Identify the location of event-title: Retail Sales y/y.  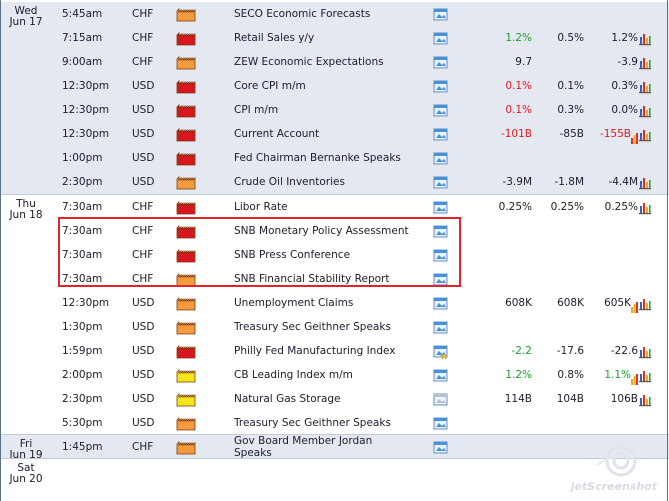
(274, 38).